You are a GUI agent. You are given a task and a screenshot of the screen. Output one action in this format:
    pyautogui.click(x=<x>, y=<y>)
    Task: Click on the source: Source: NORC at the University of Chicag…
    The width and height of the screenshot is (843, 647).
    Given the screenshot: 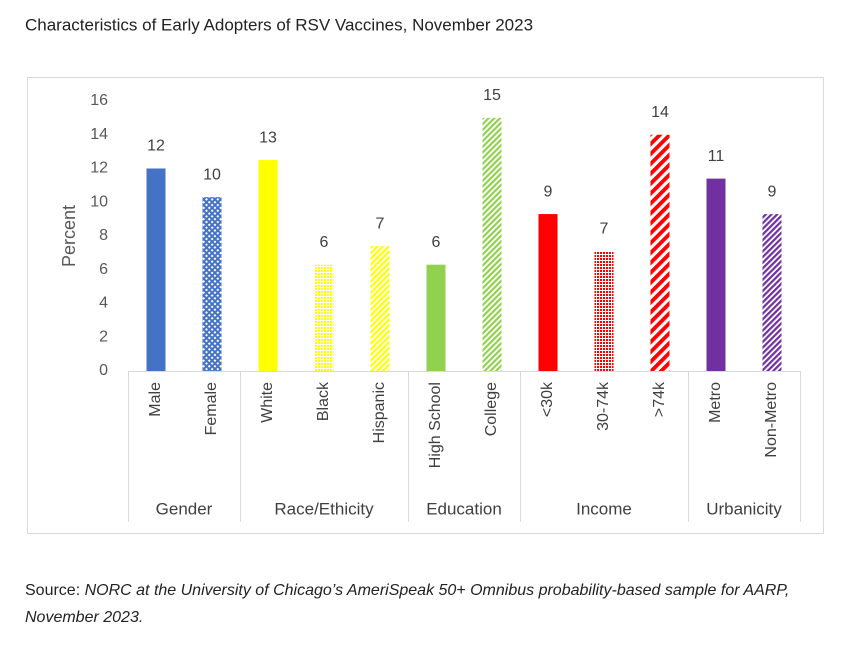 What is the action you would take?
    pyautogui.click(x=422, y=604)
    